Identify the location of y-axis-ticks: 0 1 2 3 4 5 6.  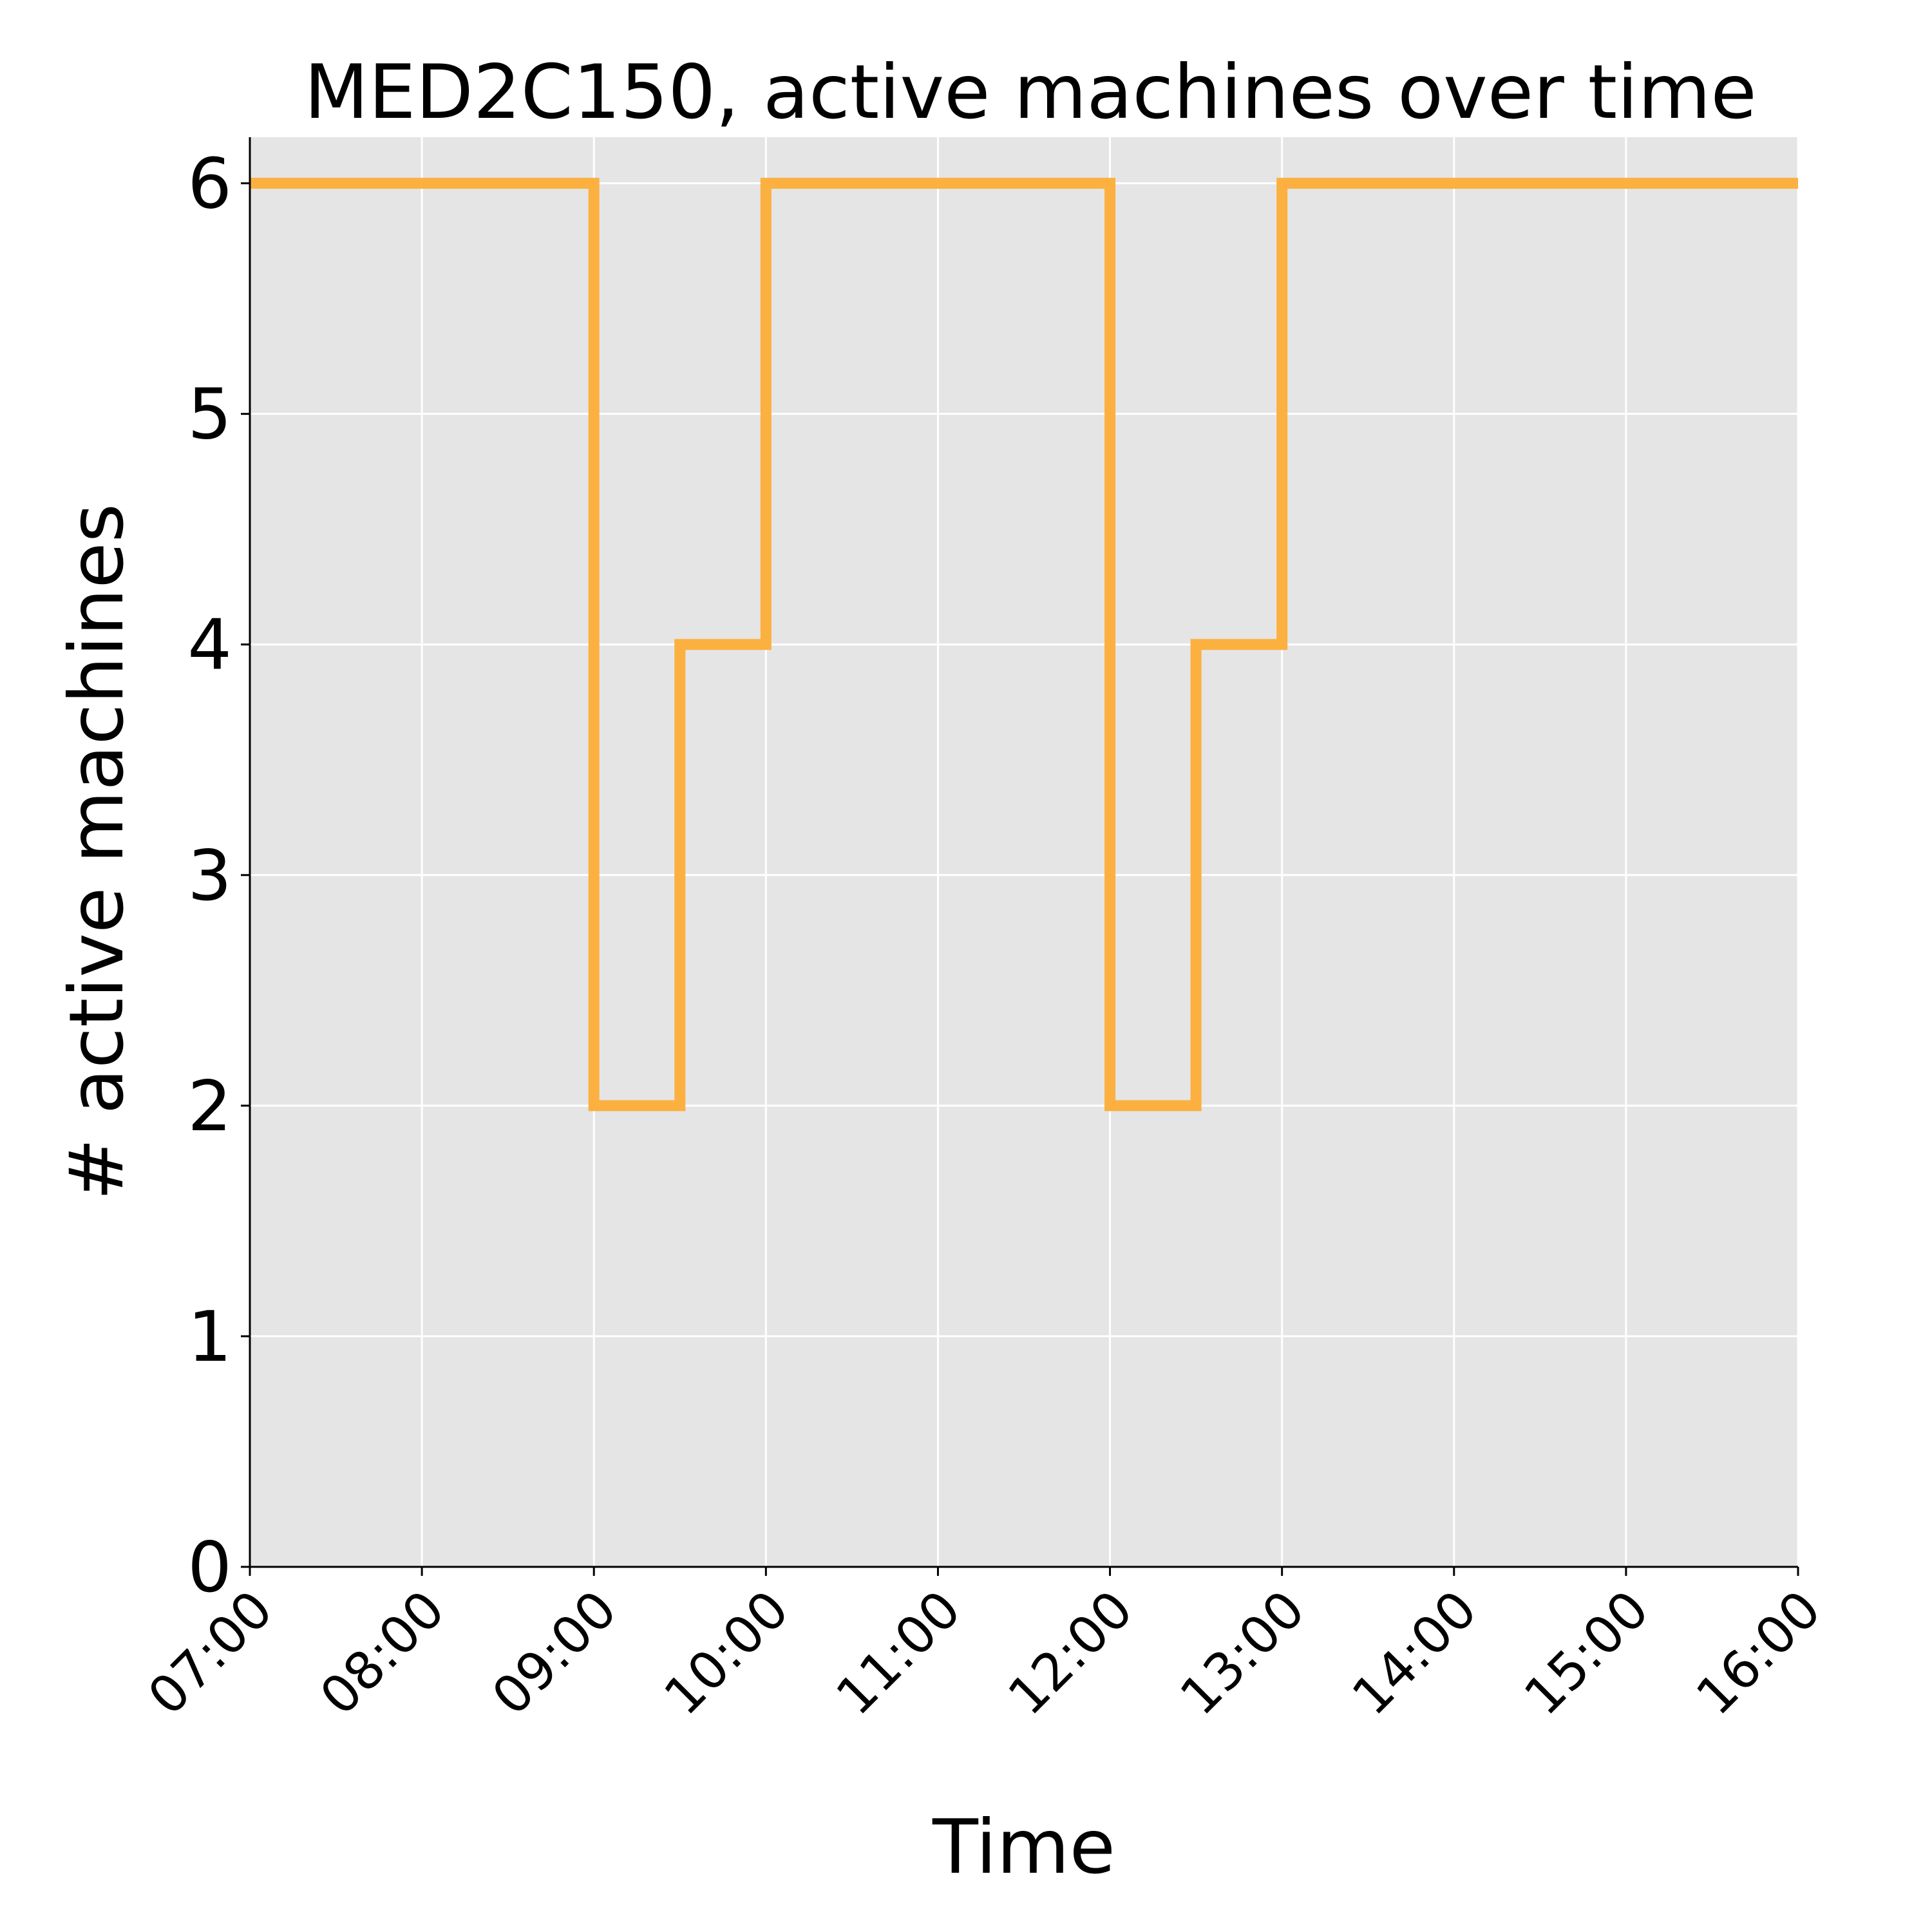
(218, 876).